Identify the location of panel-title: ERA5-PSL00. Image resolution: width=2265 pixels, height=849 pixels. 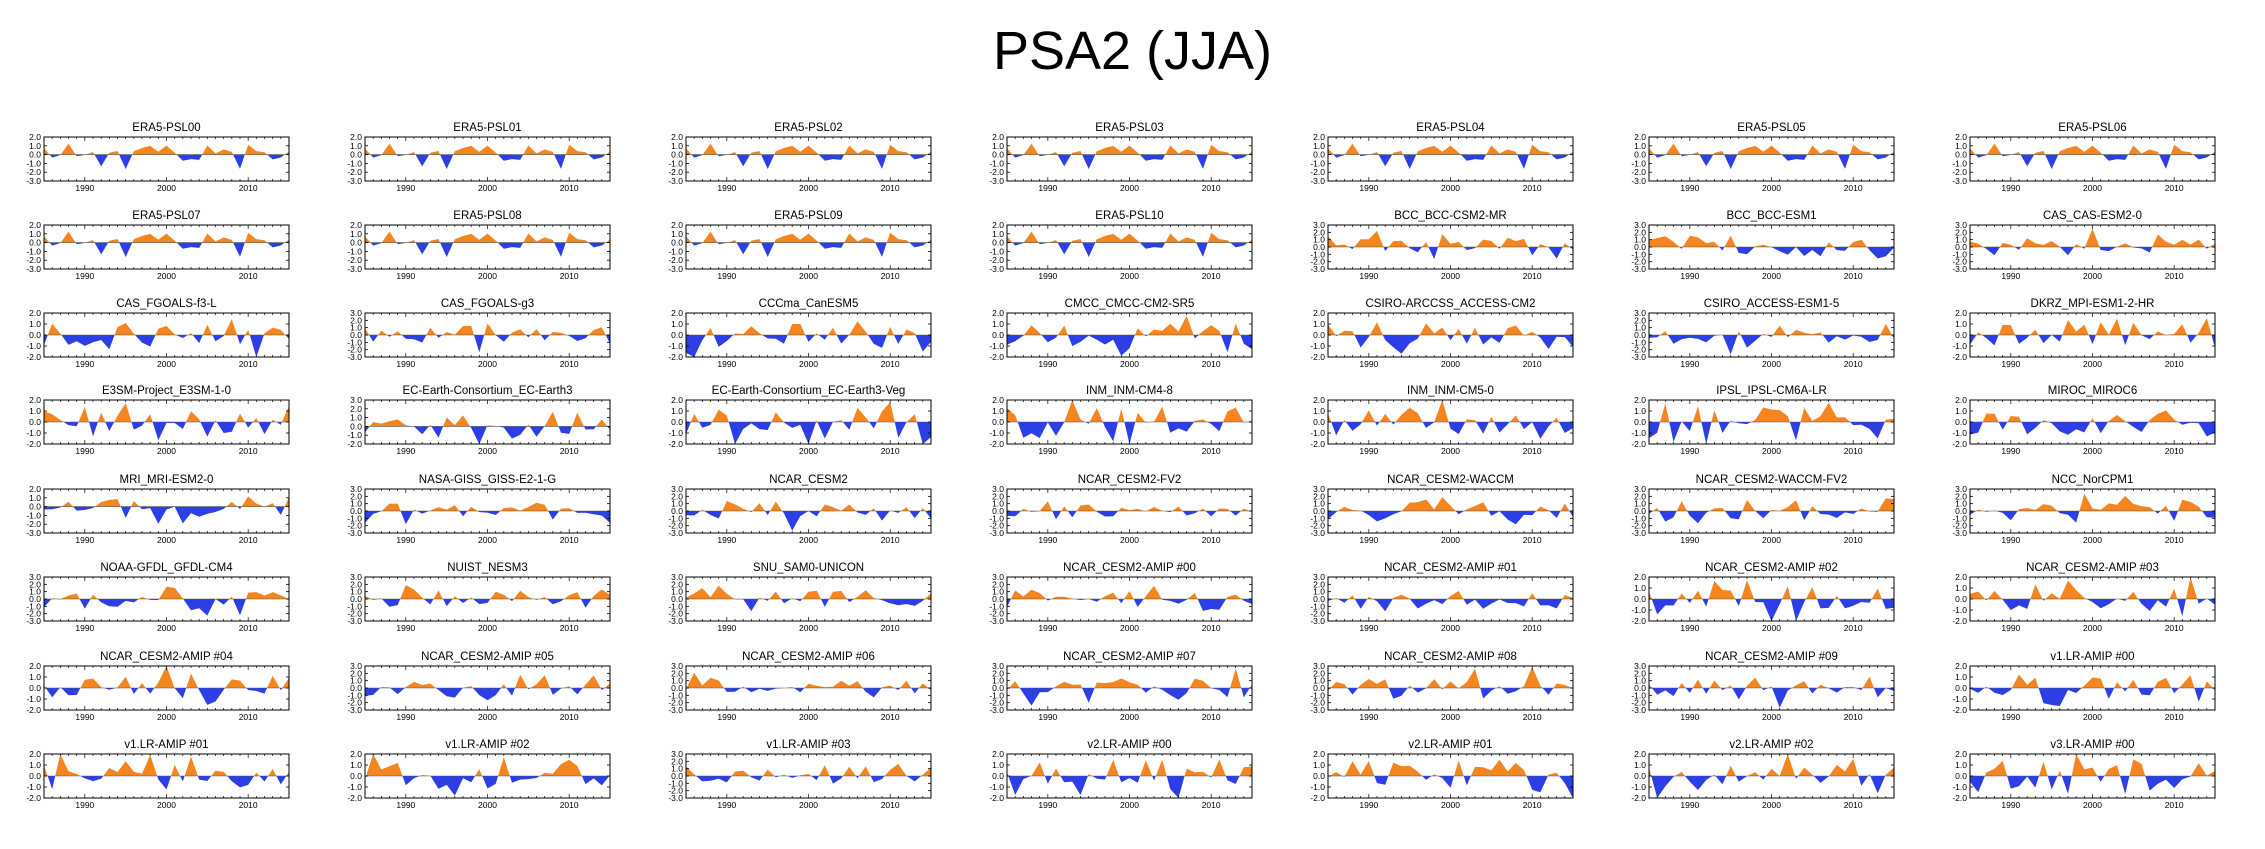
(166, 128).